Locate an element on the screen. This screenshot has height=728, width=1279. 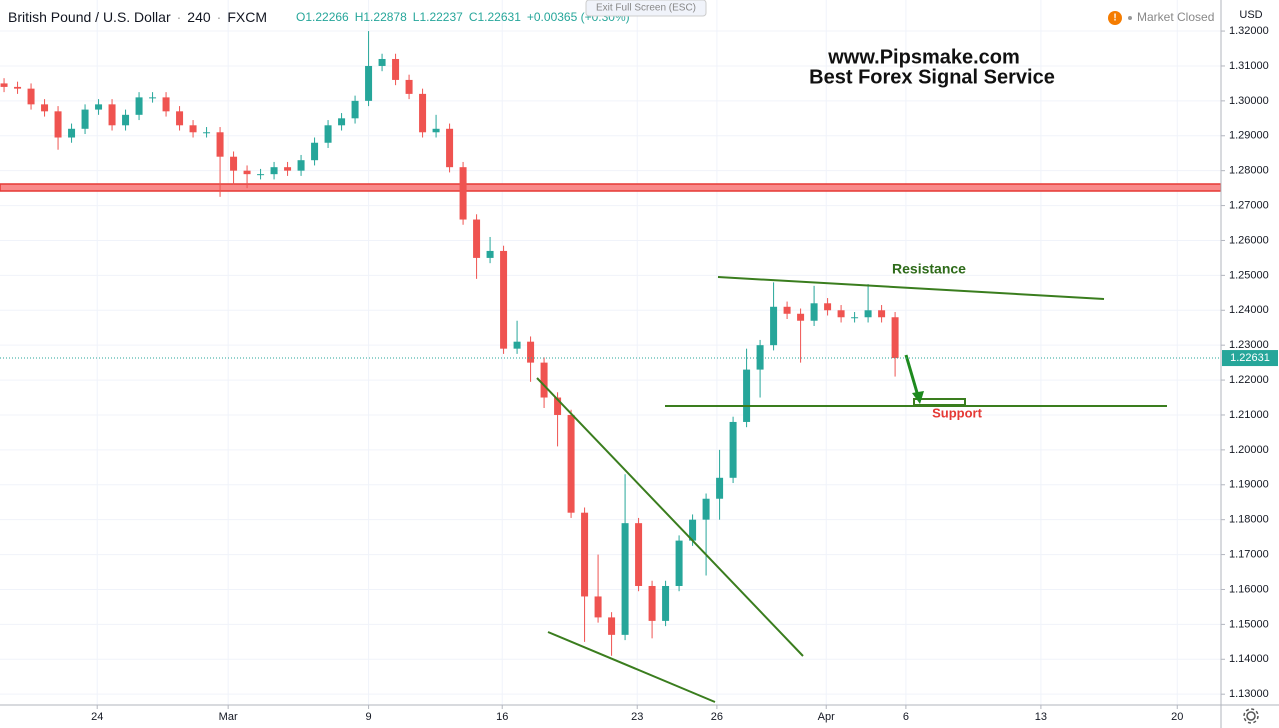
annotation: Resistance is located at coordinates (929, 269).